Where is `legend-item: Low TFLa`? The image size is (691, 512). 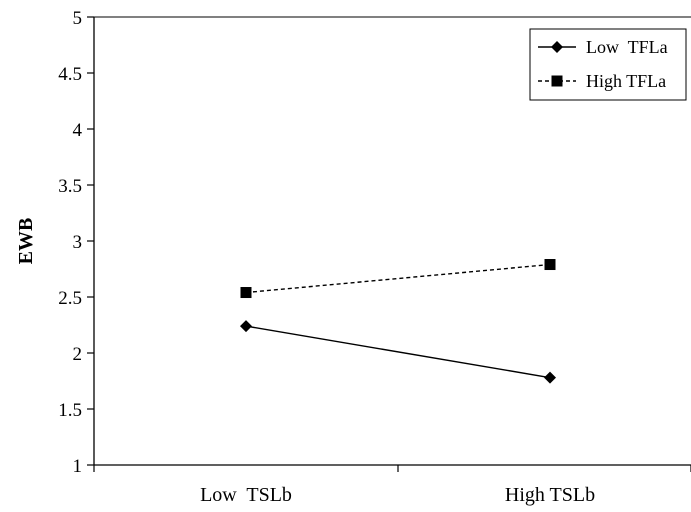
legend-item: Low TFLa is located at coordinates (603, 47).